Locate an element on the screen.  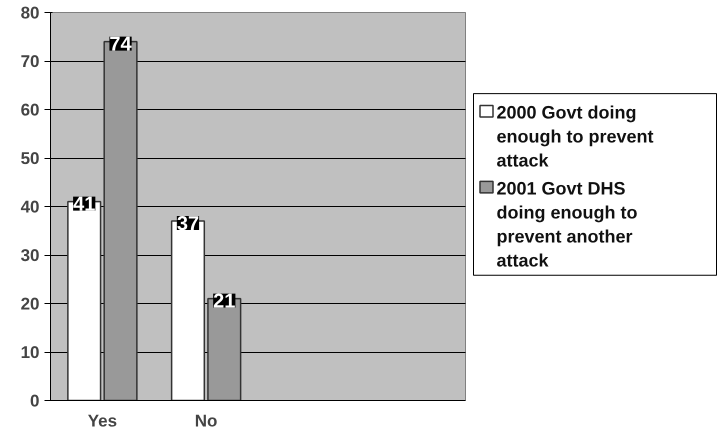
y-tick-label: 40 is located at coordinates (30, 207).